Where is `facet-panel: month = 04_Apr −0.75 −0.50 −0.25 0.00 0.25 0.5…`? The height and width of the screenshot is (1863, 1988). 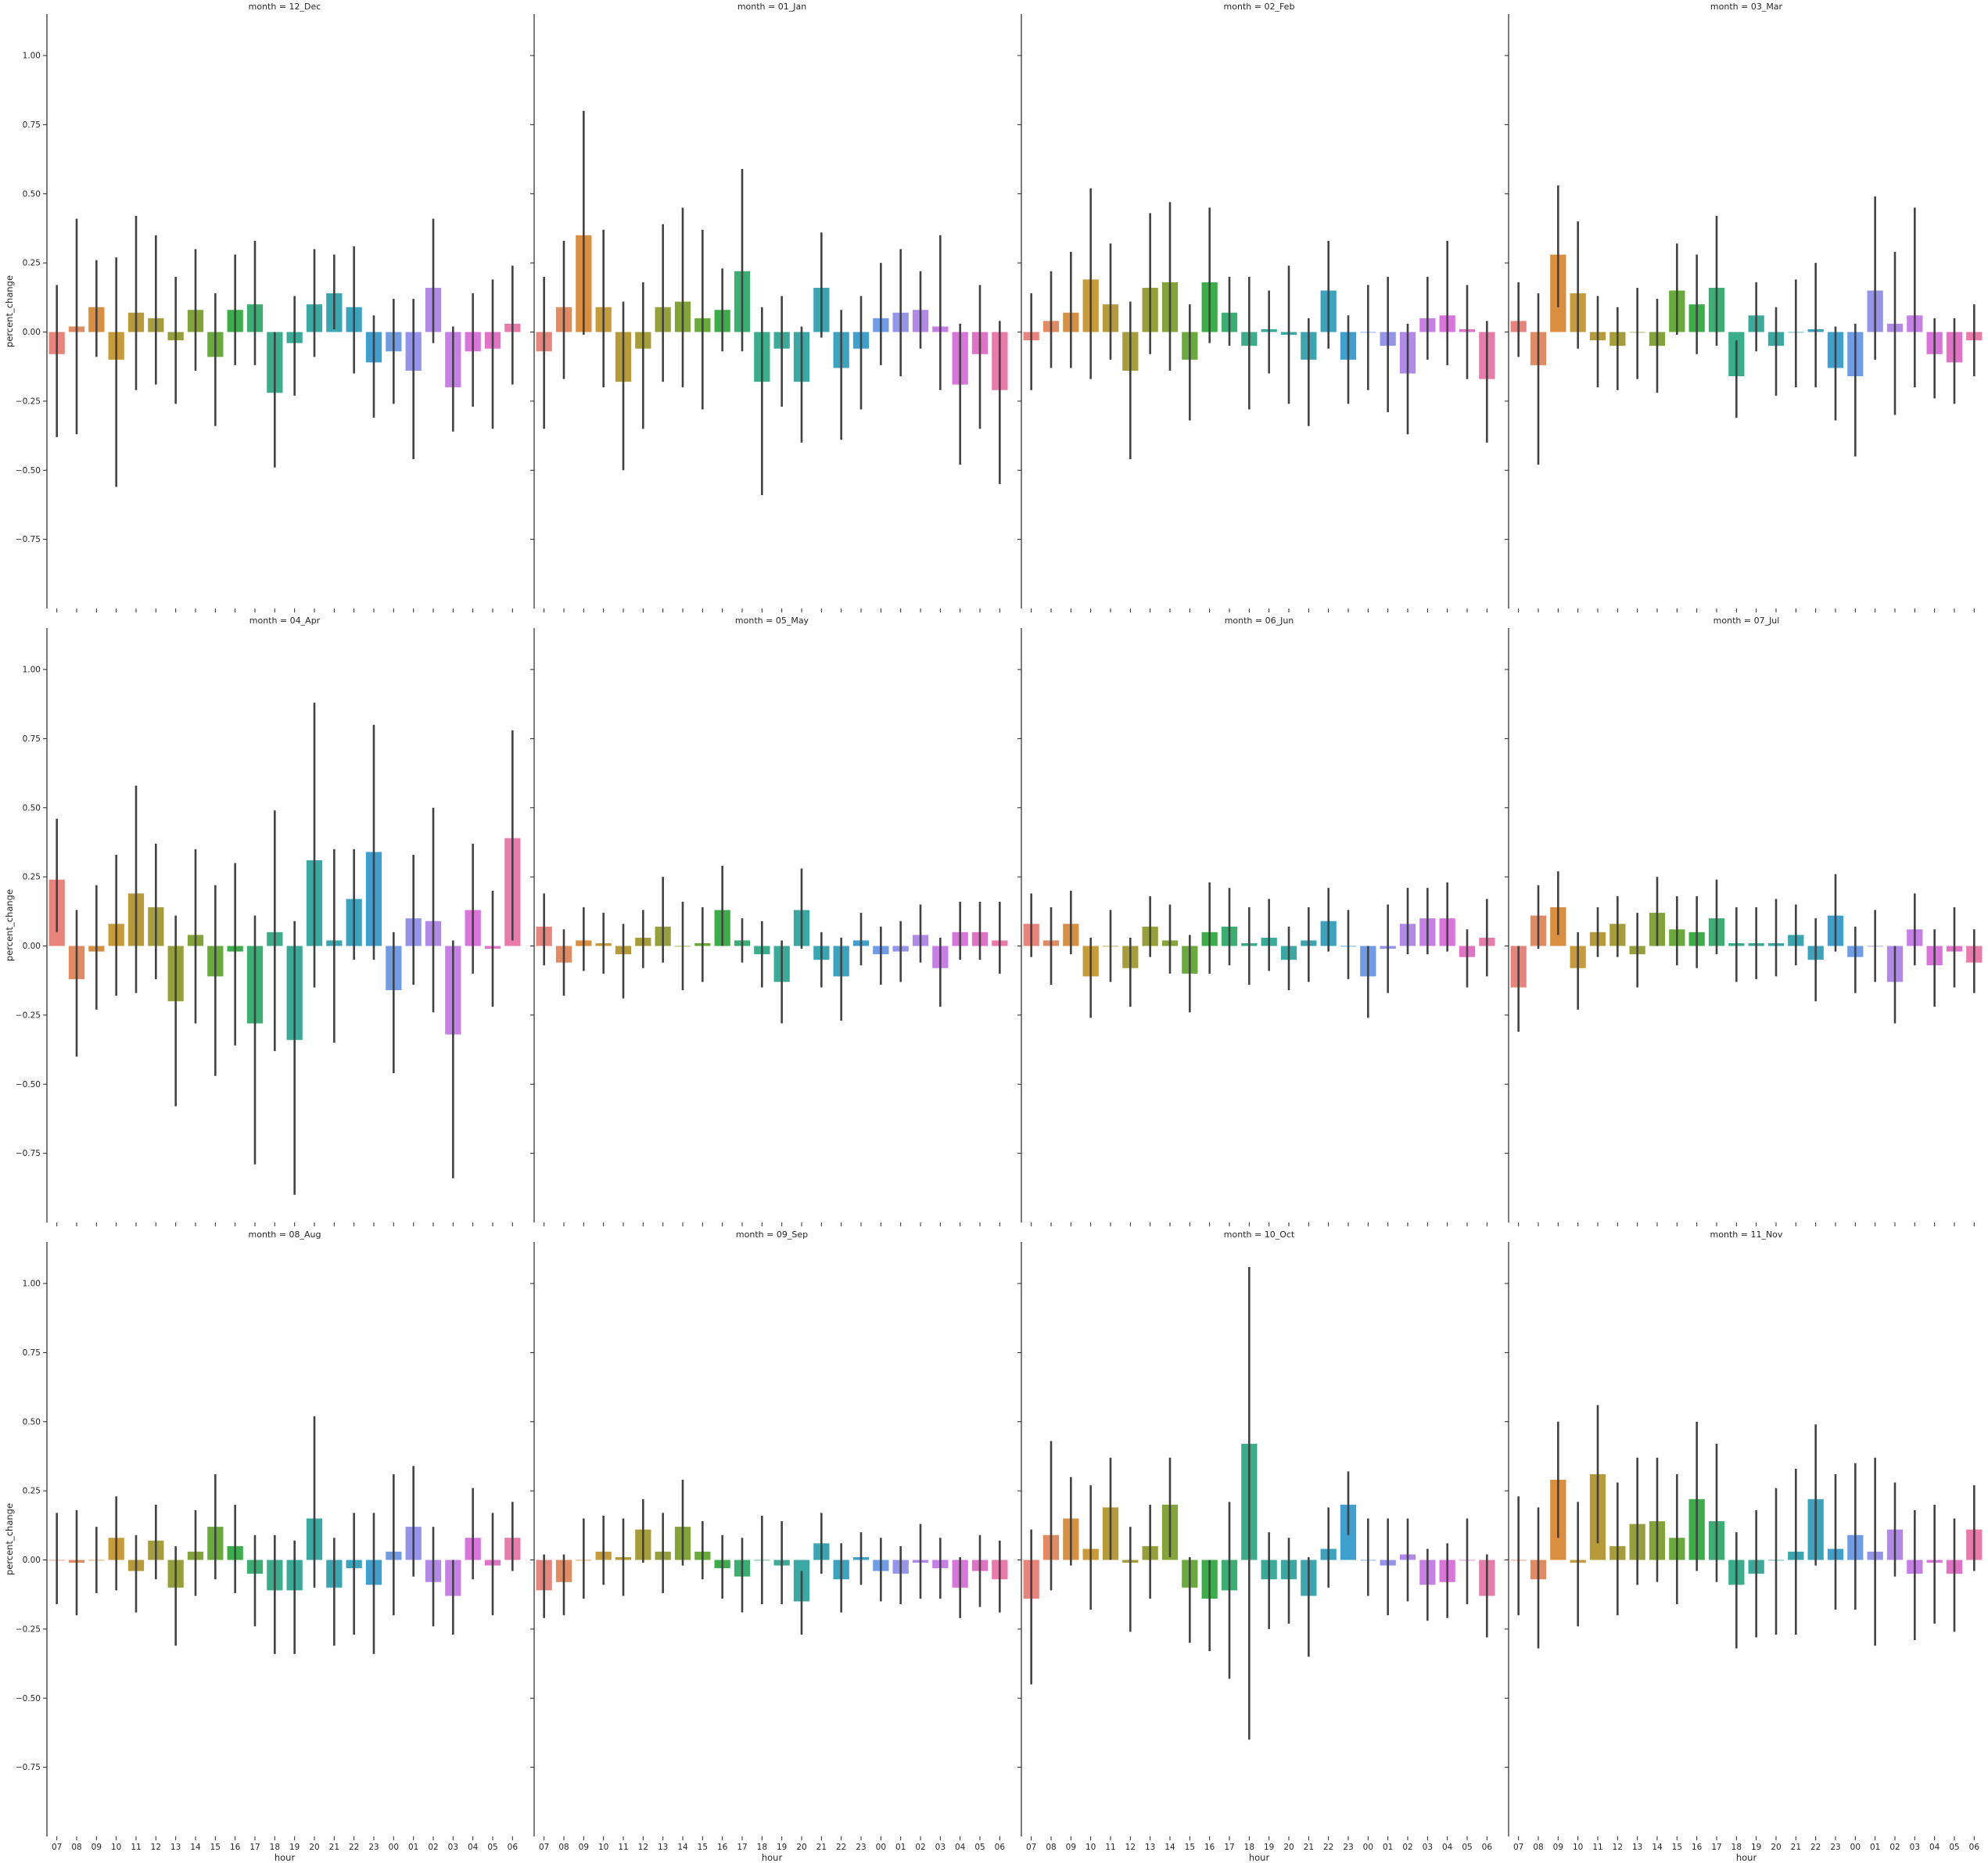
facet-panel: month = 04_Apr −0.75 −0.50 −0.25 0.00 0.25 0.5… is located at coordinates (263, 921).